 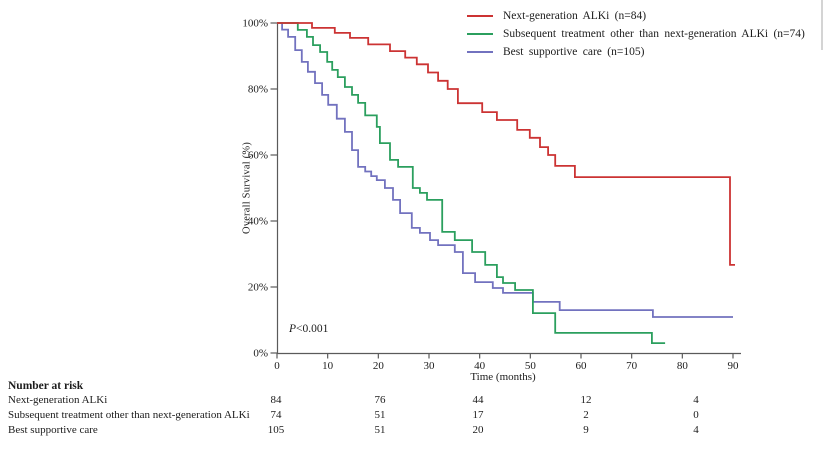 I want to click on legend-item: Next-generation ALKi (n=84), so click(x=636, y=16).